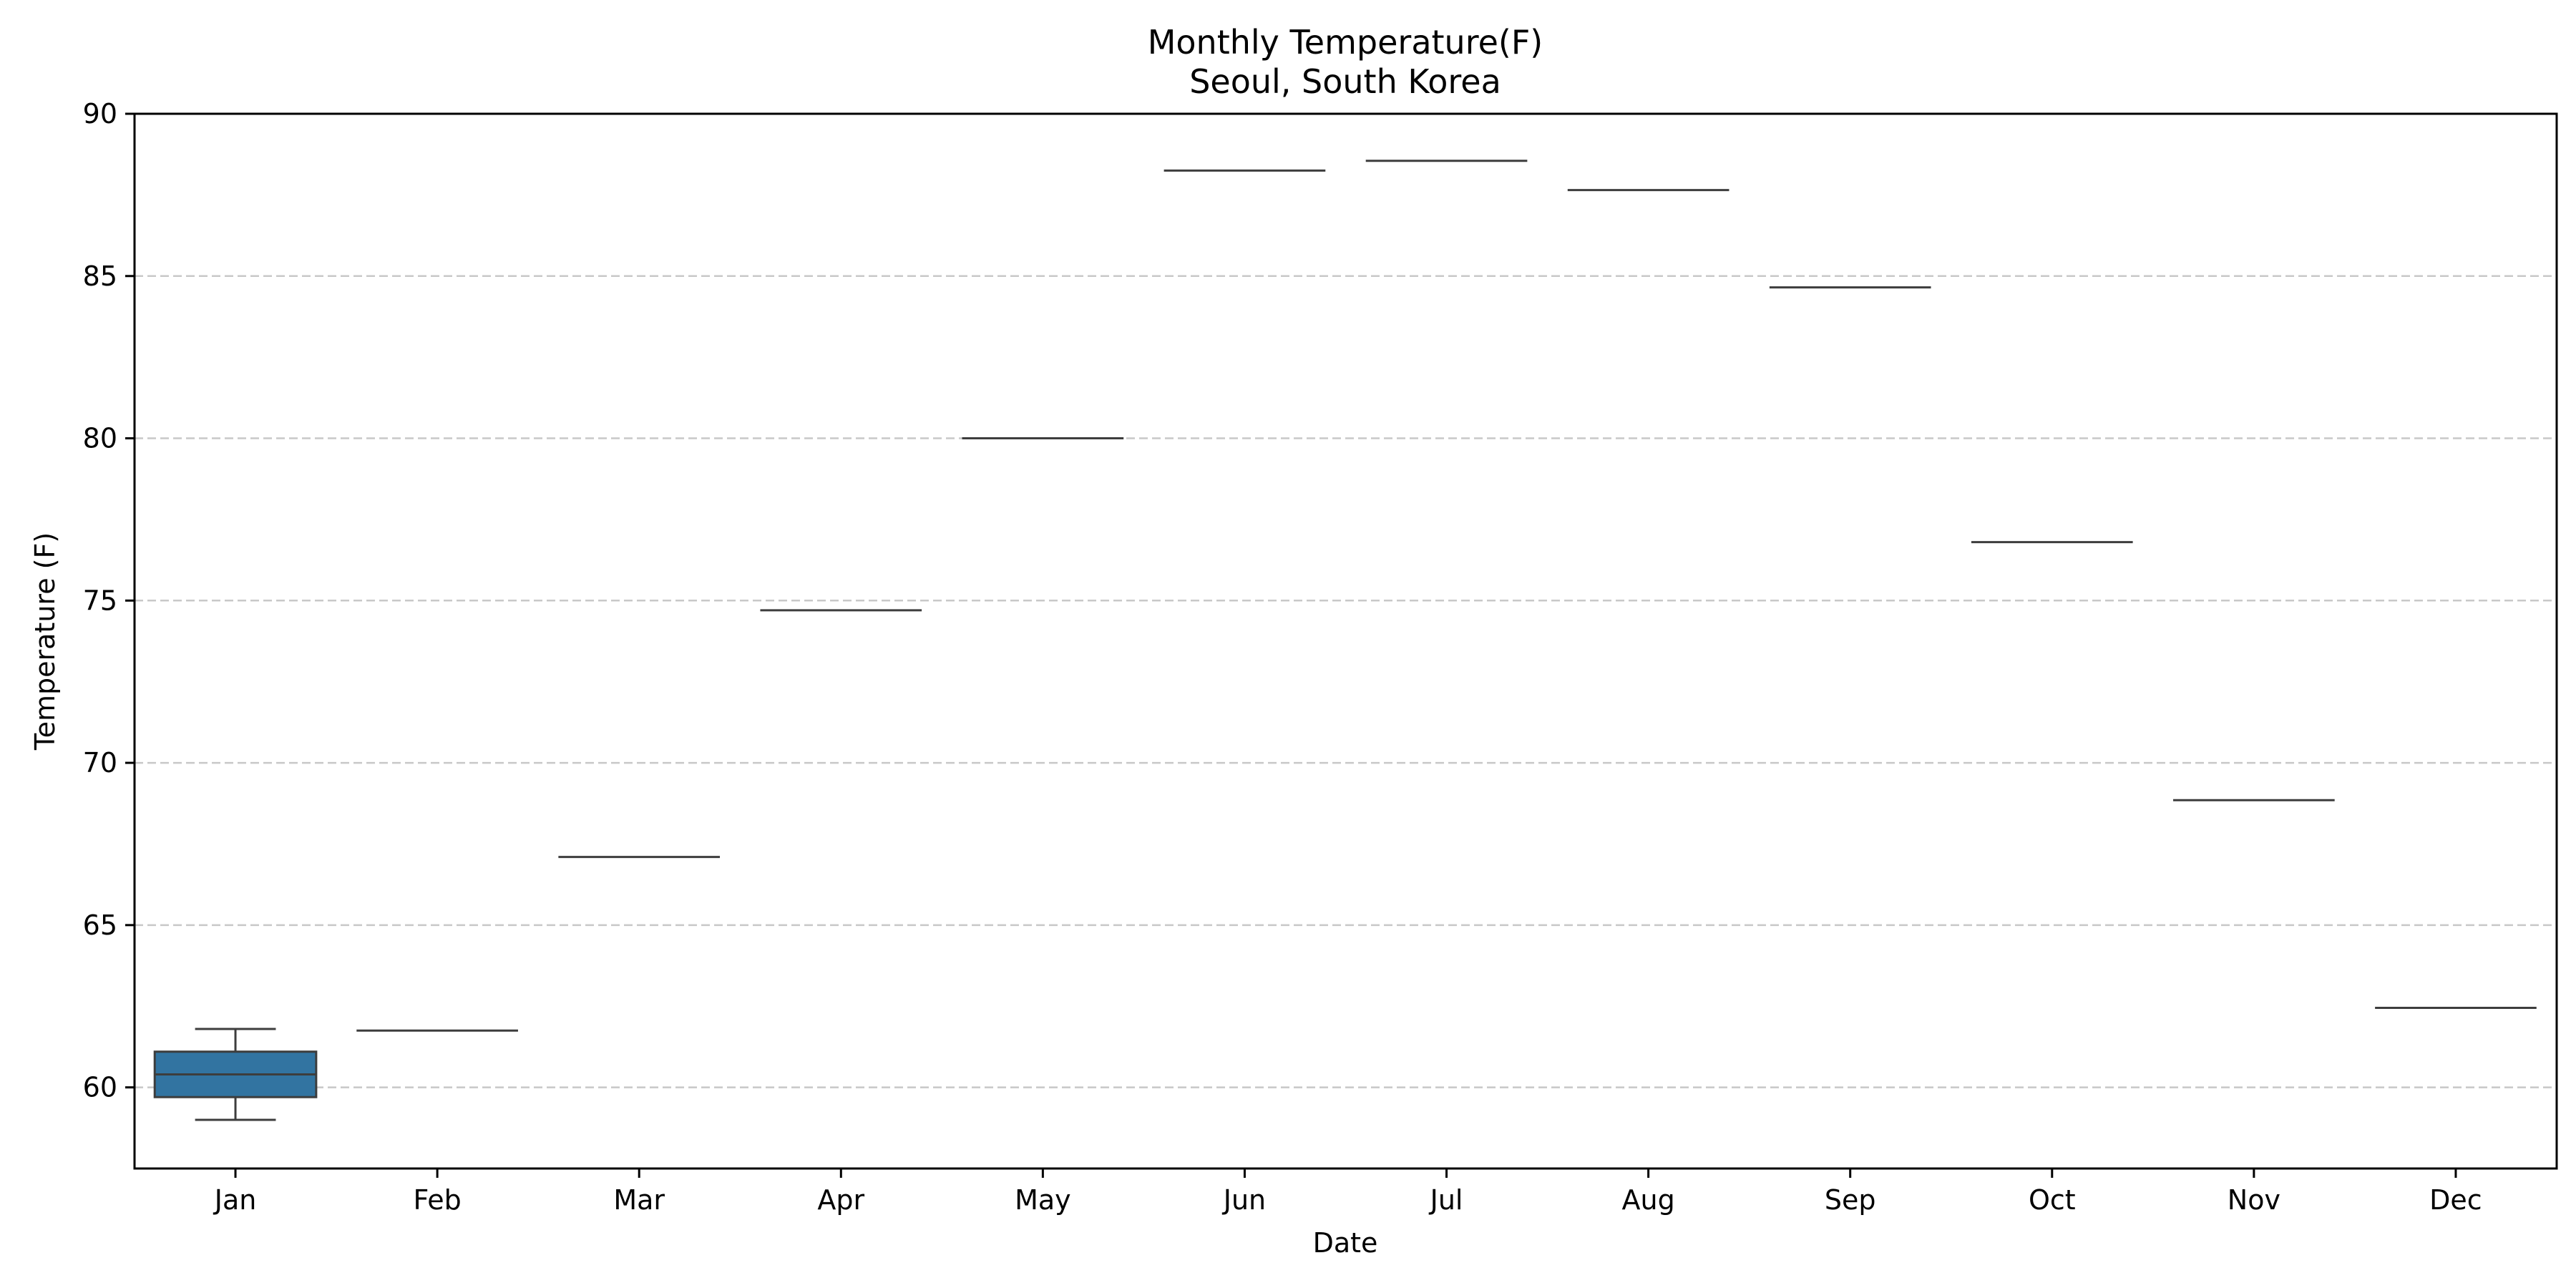  What do you see at coordinates (100, 1087) in the screenshot?
I see `y-tick-label: 60` at bounding box center [100, 1087].